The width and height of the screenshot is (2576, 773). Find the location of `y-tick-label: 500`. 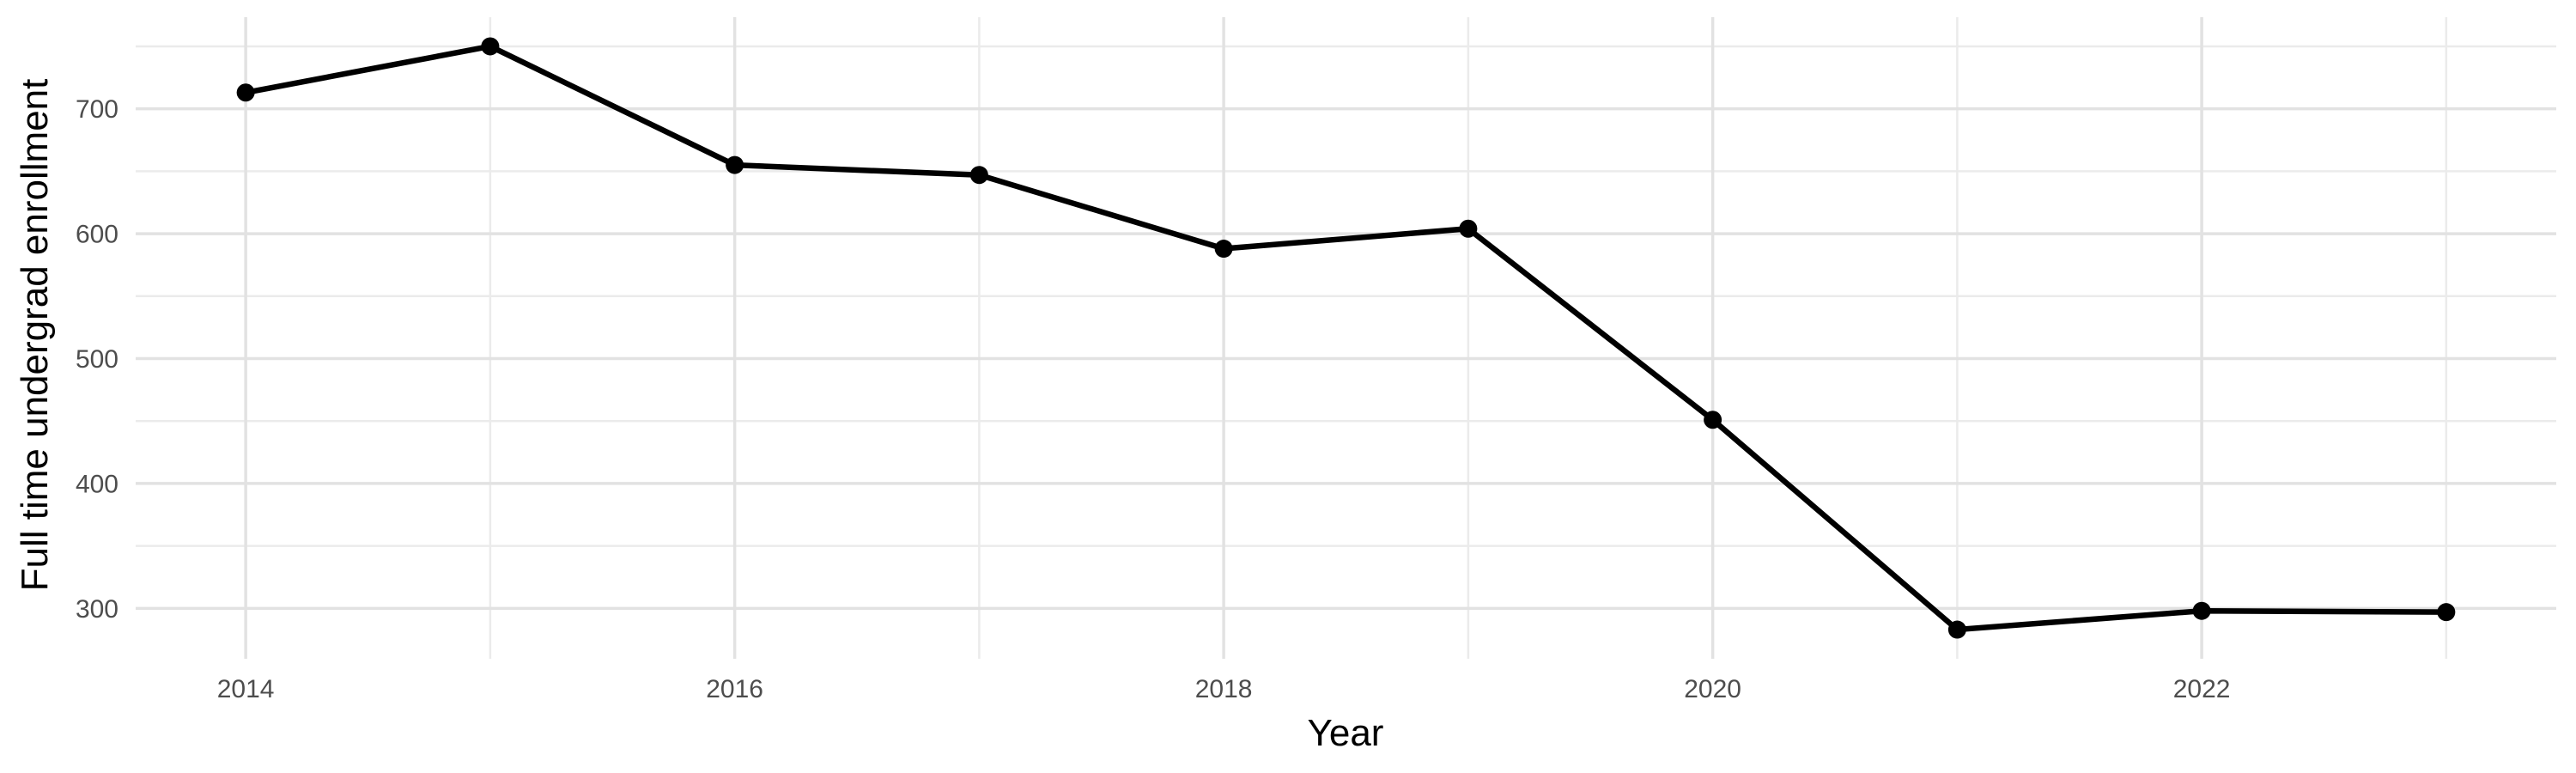

y-tick-label: 500 is located at coordinates (97, 359).